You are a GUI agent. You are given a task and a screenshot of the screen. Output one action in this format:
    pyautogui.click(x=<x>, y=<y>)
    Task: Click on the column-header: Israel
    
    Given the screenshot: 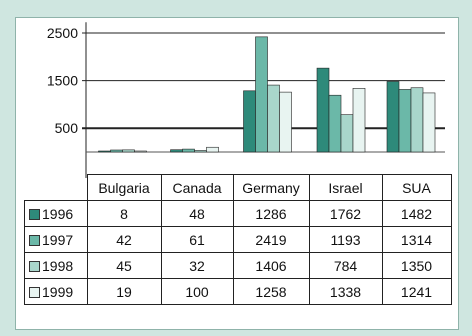 What is the action you would take?
    pyautogui.click(x=345, y=187)
    